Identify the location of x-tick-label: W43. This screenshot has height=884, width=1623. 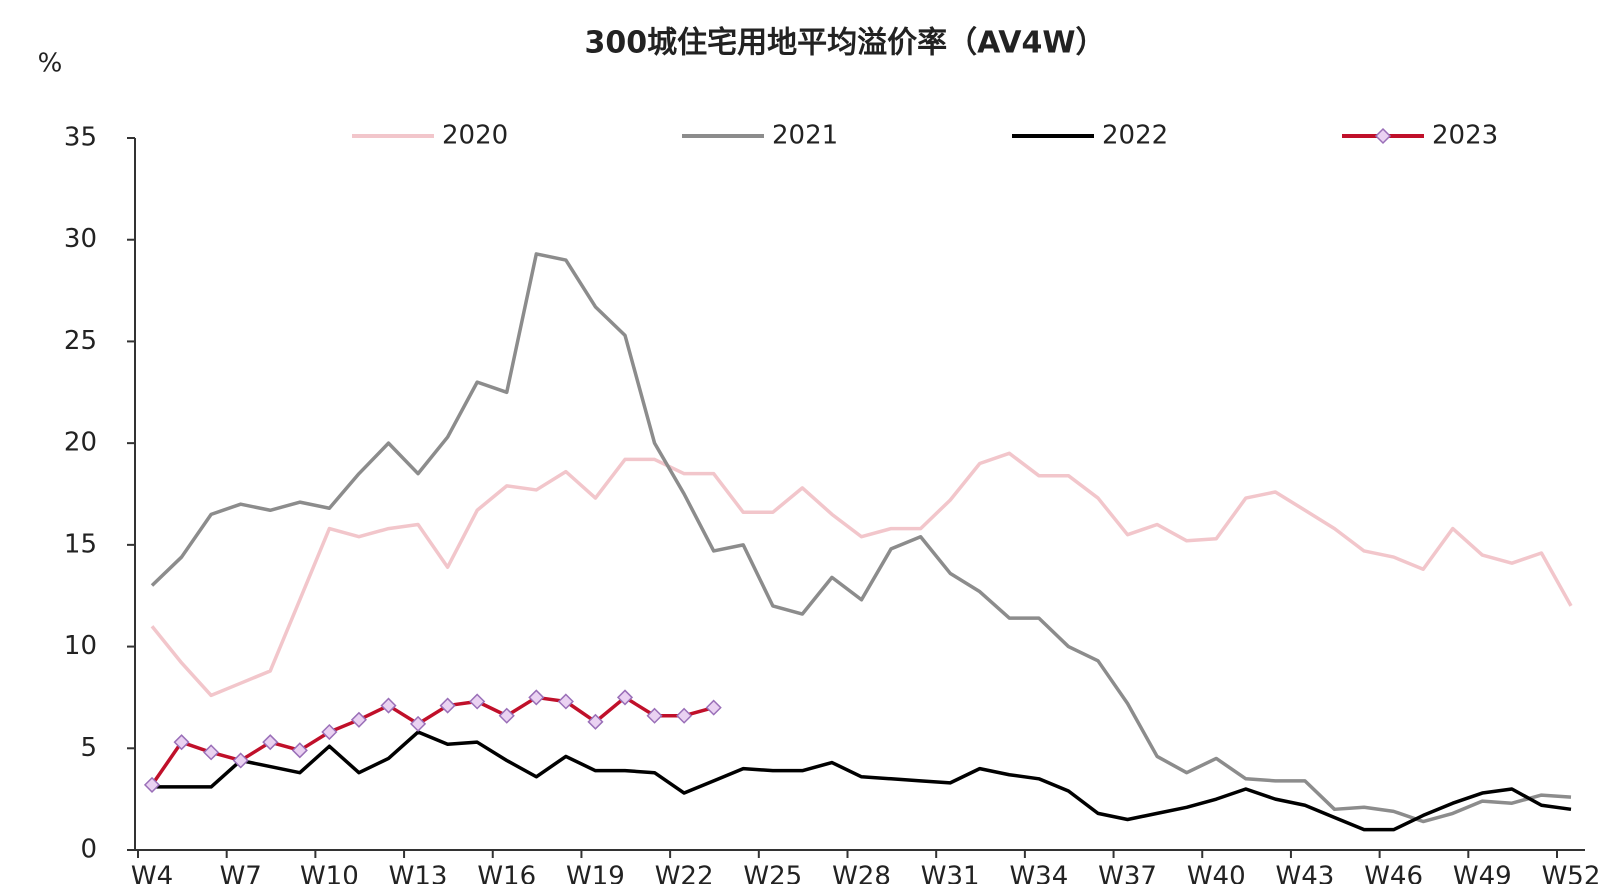
(1305, 873).